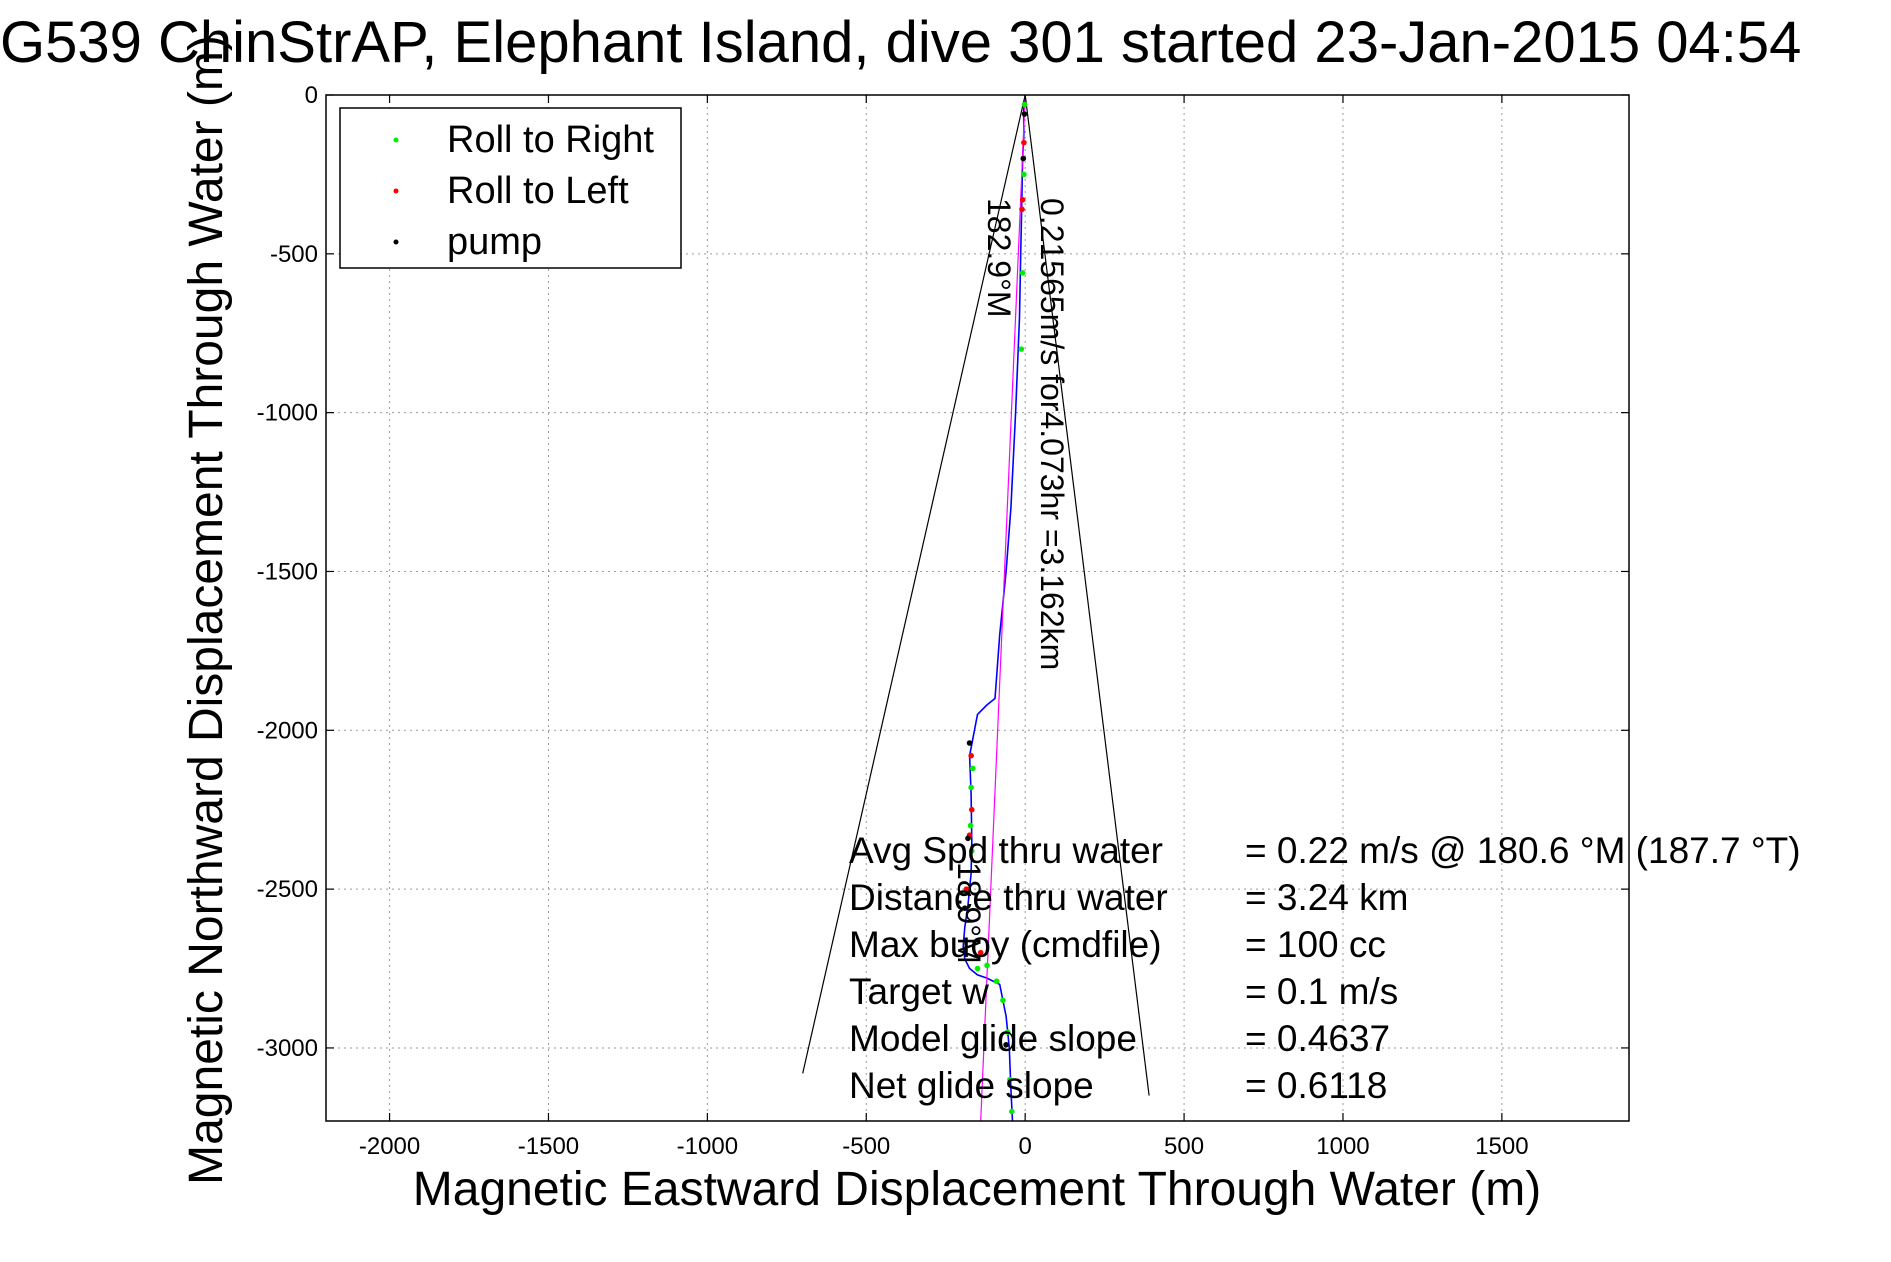 Image resolution: width=1891 pixels, height=1262 pixels. I want to click on speed-distance-label: 0.21565m/s for4.073hr =3.162km, so click(1052, 434).